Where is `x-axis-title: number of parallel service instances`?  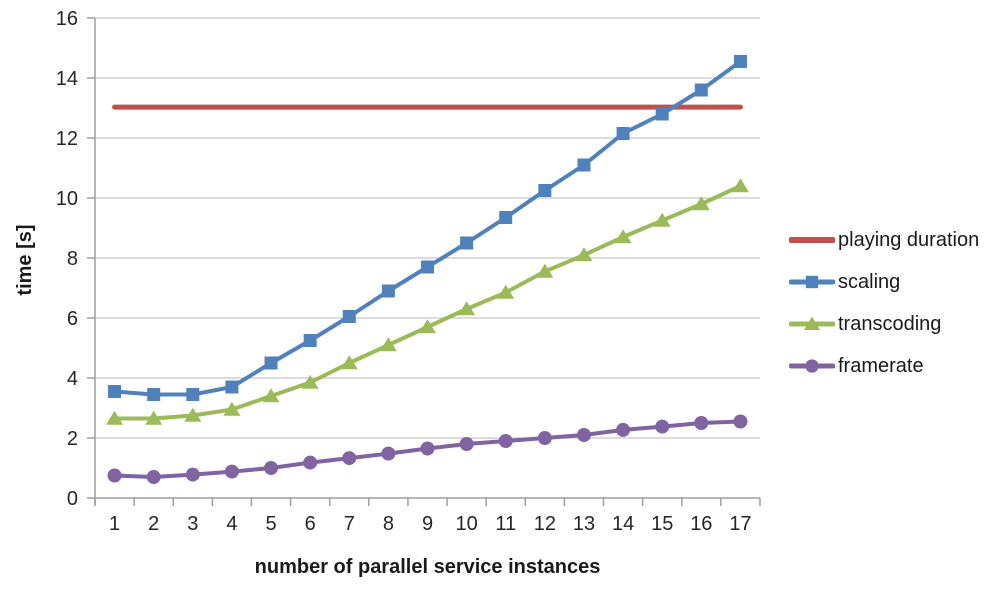 x-axis-title: number of parallel service instances is located at coordinates (427, 567).